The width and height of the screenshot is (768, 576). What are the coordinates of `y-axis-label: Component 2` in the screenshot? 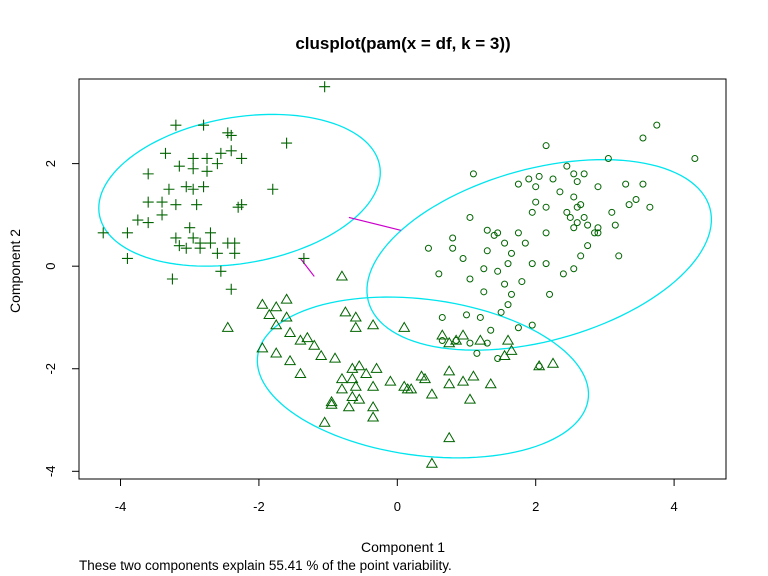 It's located at (15, 271).